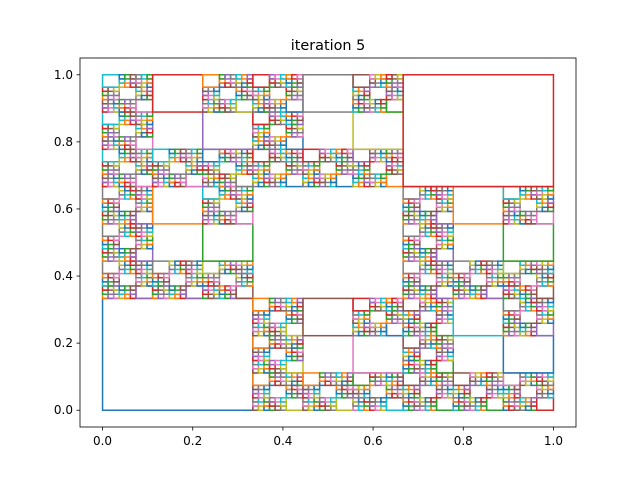 This screenshot has height=480, width=640. What do you see at coordinates (373, 441) in the screenshot?
I see `x-tick-label: 0.6` at bounding box center [373, 441].